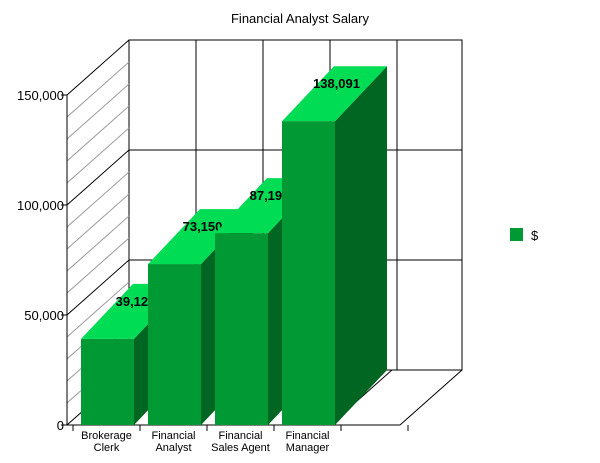 The width and height of the screenshot is (600, 463). I want to click on legend-label: $, so click(535, 235).